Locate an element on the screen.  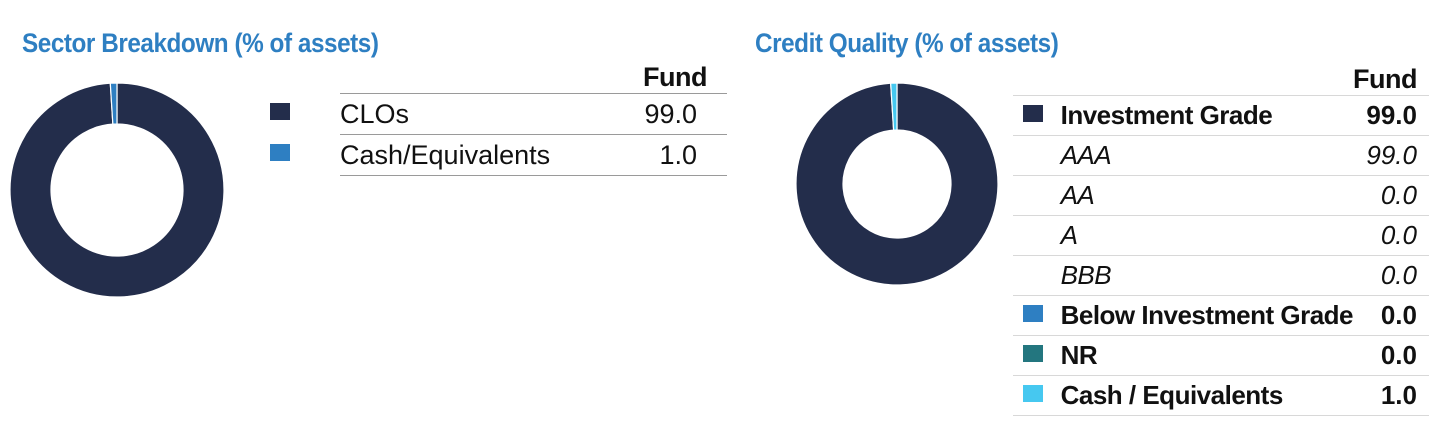
credit-label-below-investment-grade: Below Investment Grade is located at coordinates (1207, 315).